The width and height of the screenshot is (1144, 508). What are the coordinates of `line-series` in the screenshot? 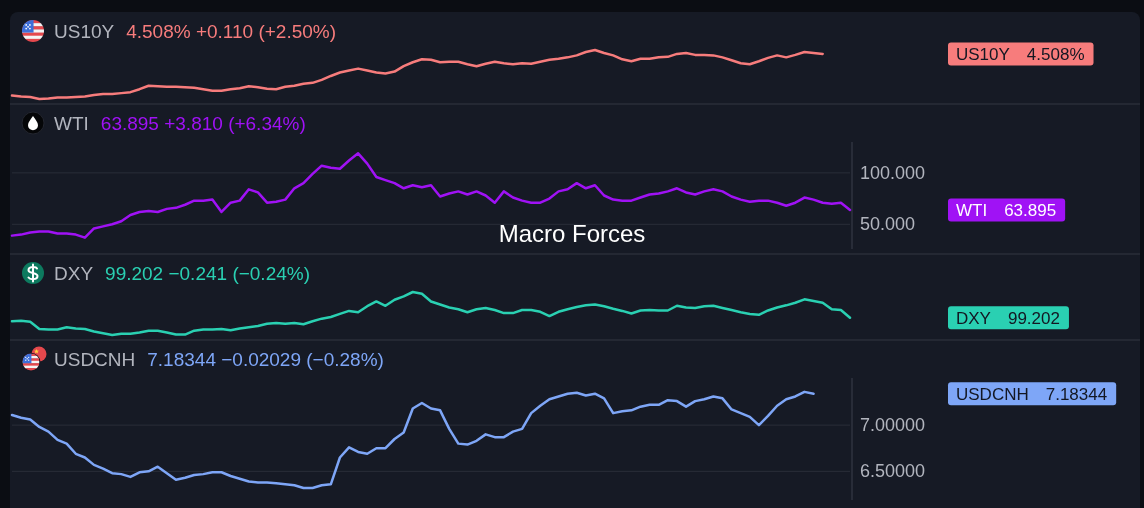 It's located at (412, 440).